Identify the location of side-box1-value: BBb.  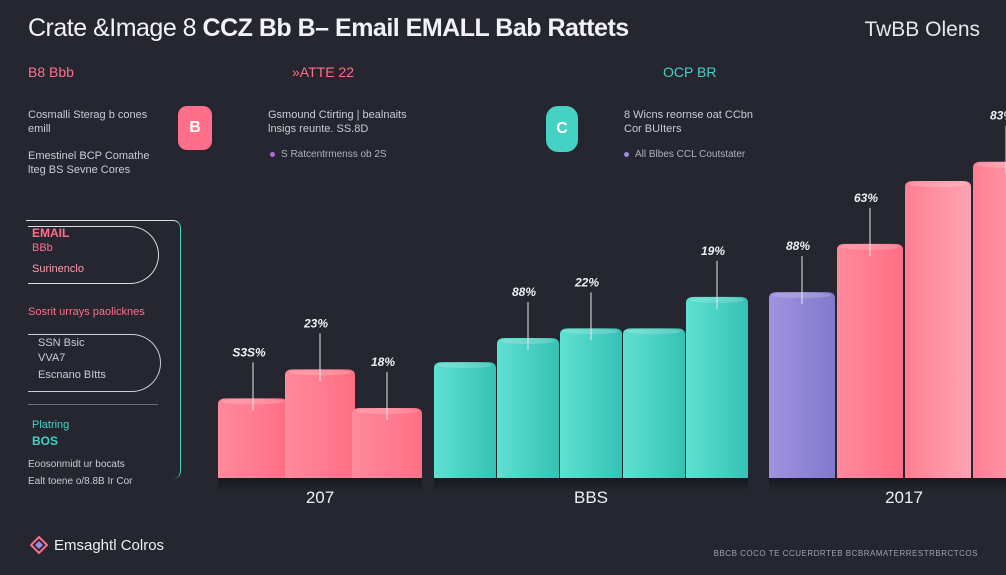
(42, 248).